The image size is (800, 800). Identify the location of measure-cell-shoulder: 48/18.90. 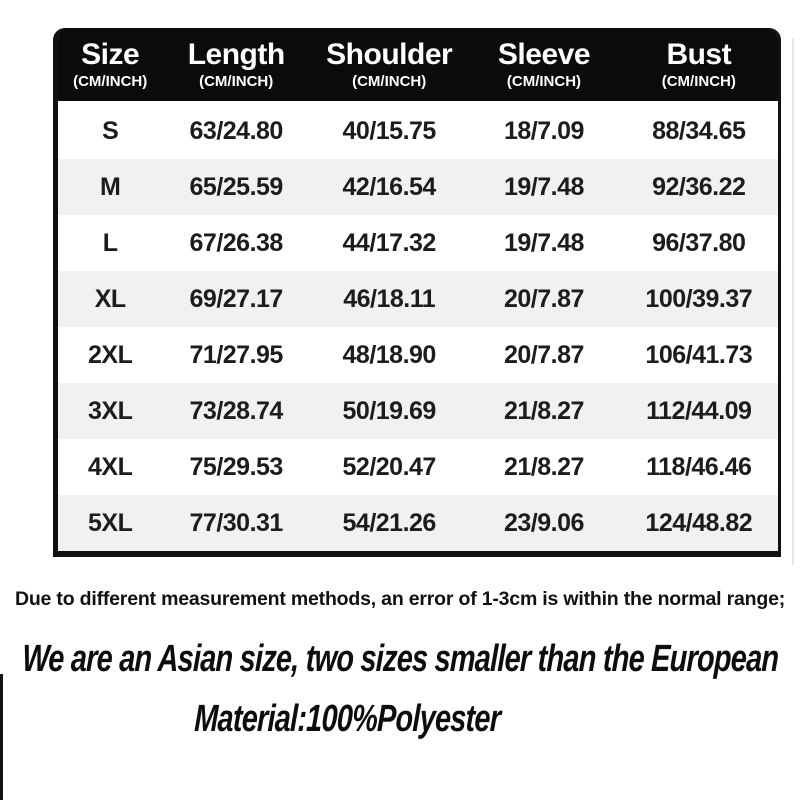
(389, 355).